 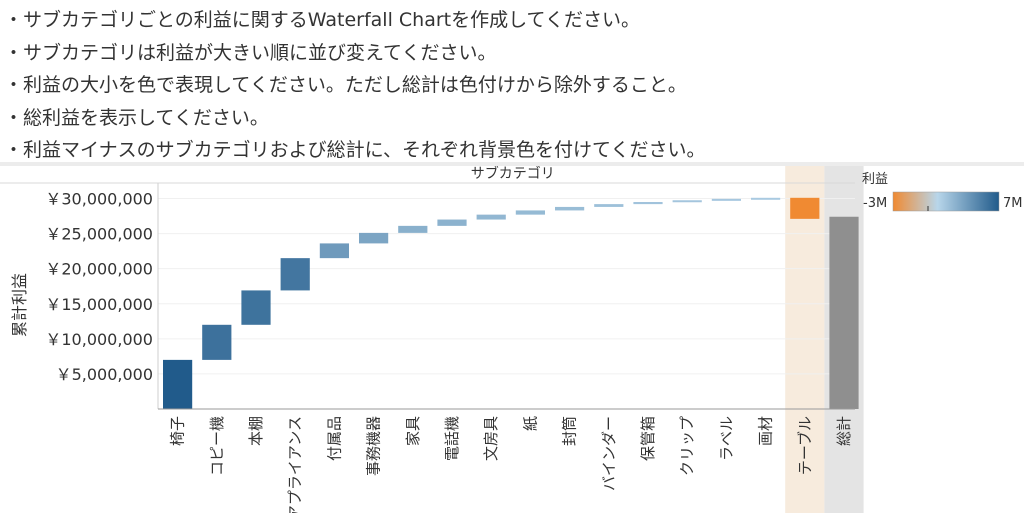 I want to click on legend-max-label: 7M, so click(x=1013, y=203).